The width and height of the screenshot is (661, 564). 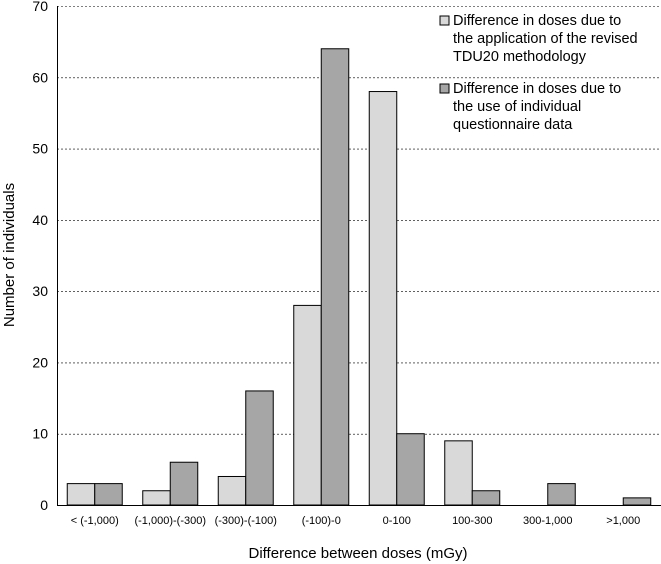 What do you see at coordinates (472, 521) in the screenshot?
I see `x-tick-label: 100-300` at bounding box center [472, 521].